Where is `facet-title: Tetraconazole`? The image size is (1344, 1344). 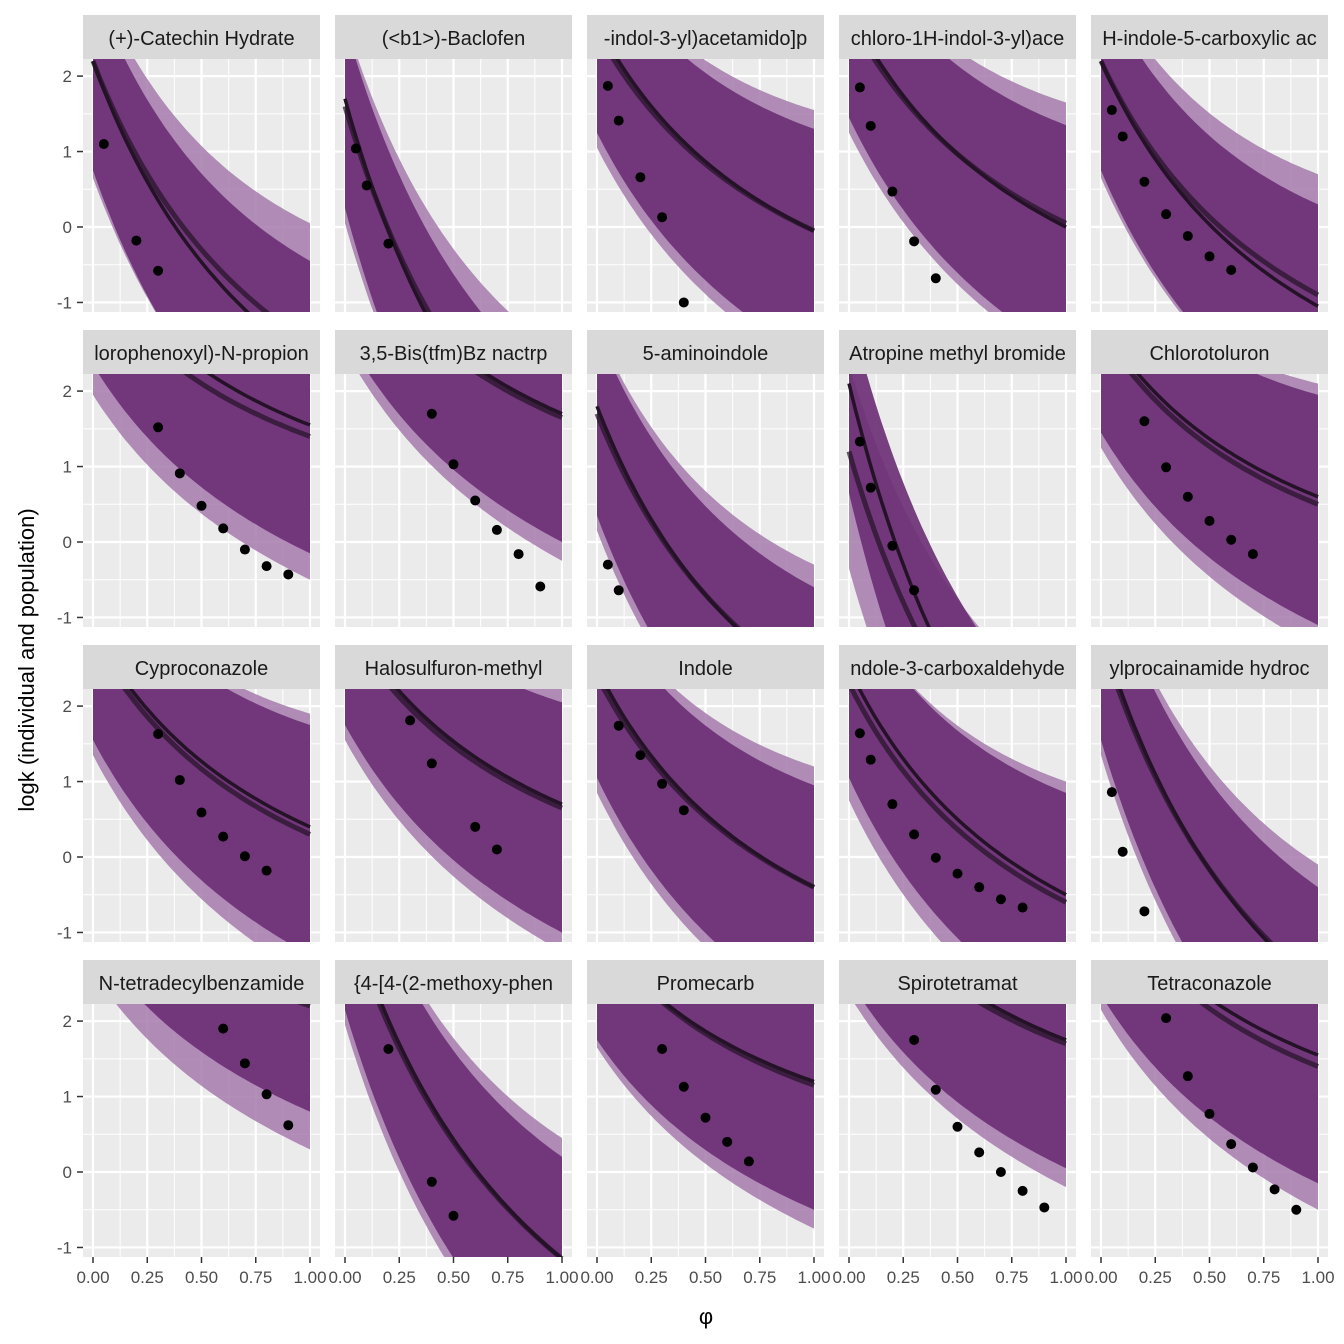 facet-title: Tetraconazole is located at coordinates (1209, 984).